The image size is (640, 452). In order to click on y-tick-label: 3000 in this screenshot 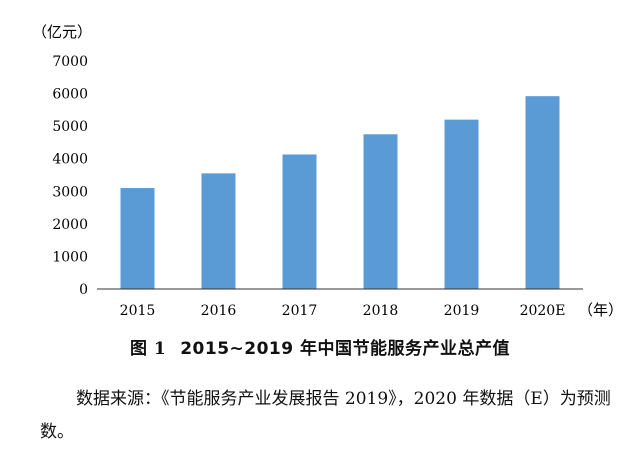, I will do `click(70, 192)`.